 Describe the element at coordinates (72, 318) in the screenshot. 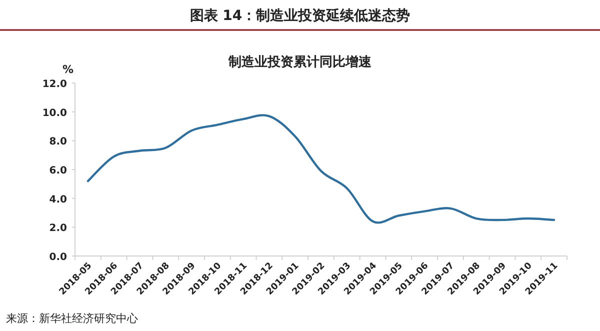

I see `source-note: 来源：新华社经济研究中心` at that location.